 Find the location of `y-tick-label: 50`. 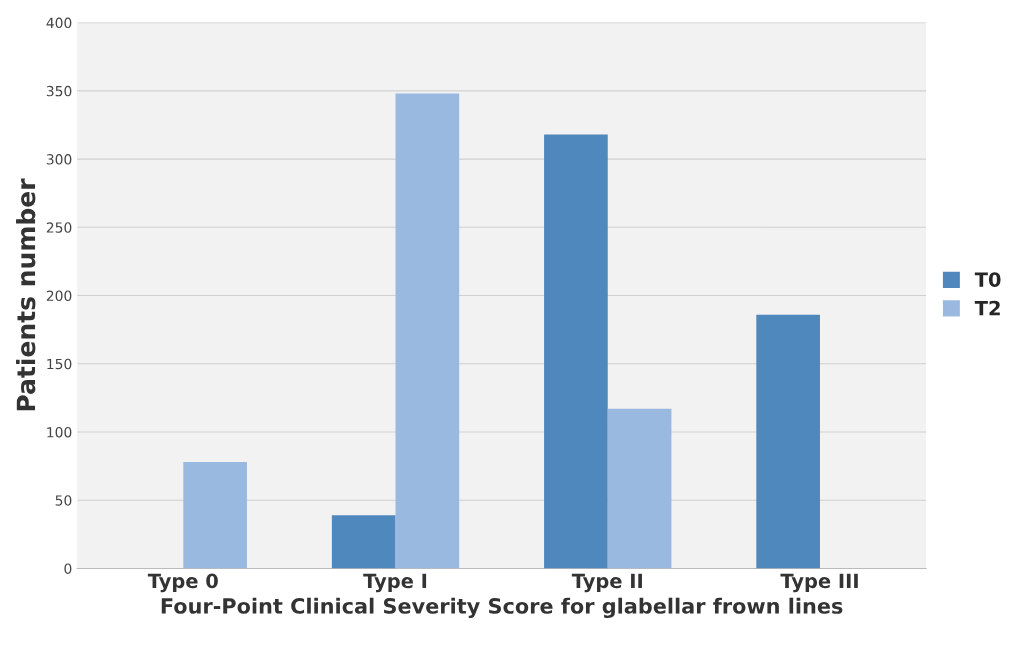

y-tick-label: 50 is located at coordinates (63, 500).